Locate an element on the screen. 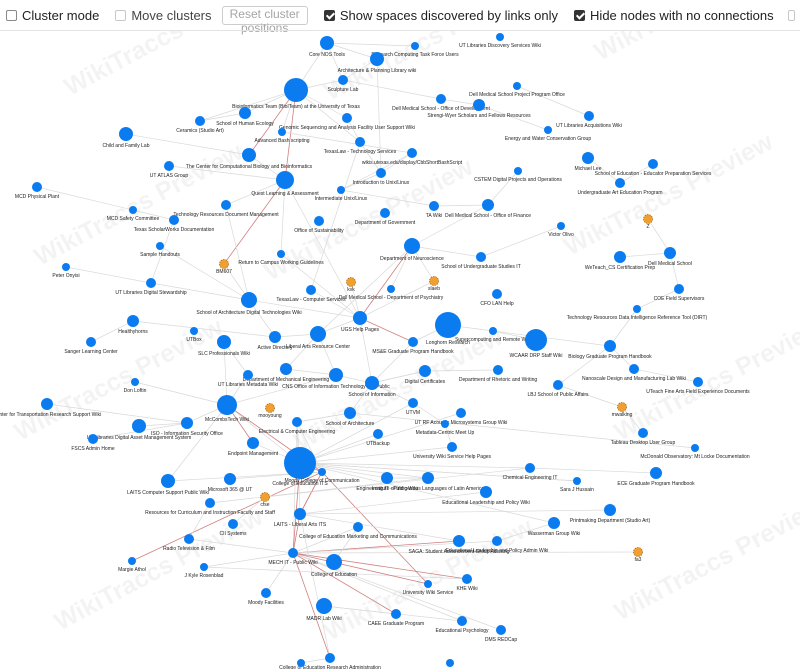 Image resolution: width=800 pixels, height=669 pixels. extra-option-checkbox is located at coordinates (791, 15).